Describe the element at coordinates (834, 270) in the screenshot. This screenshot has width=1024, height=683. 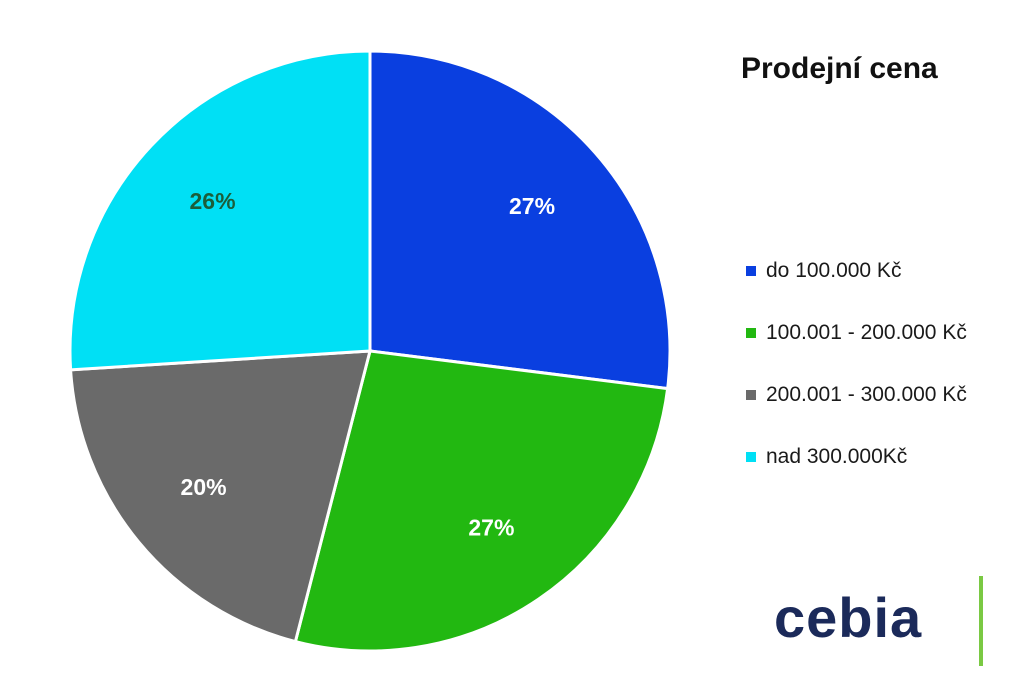
I see `legend-label: do 100.000 Kč` at that location.